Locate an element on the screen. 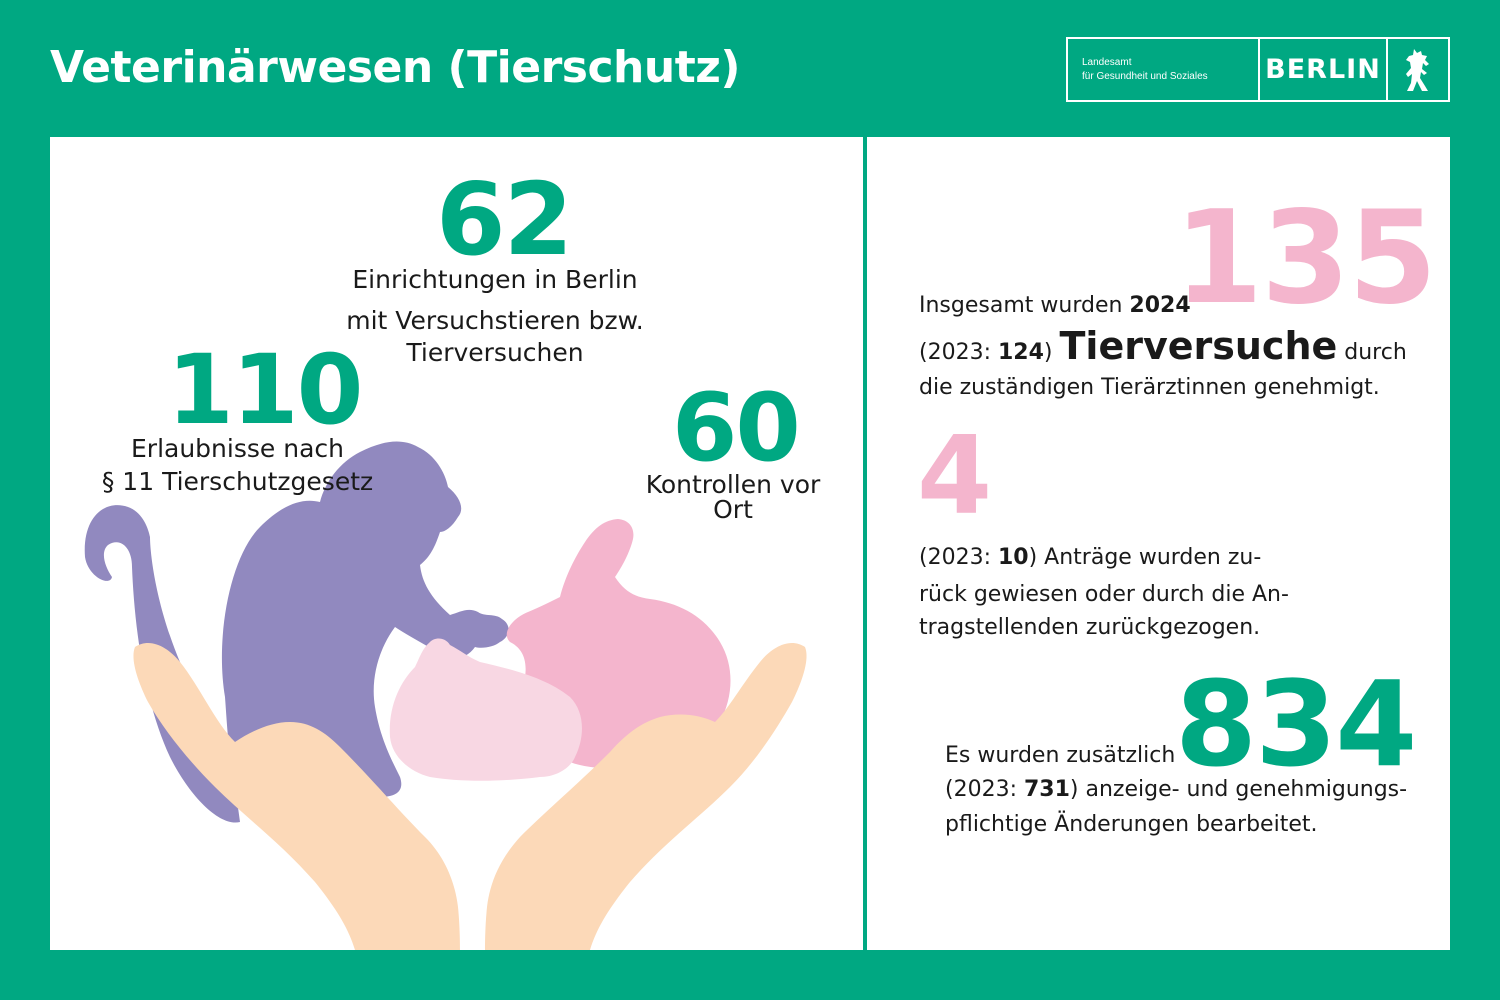  left-hand is located at coordinates (296, 796).